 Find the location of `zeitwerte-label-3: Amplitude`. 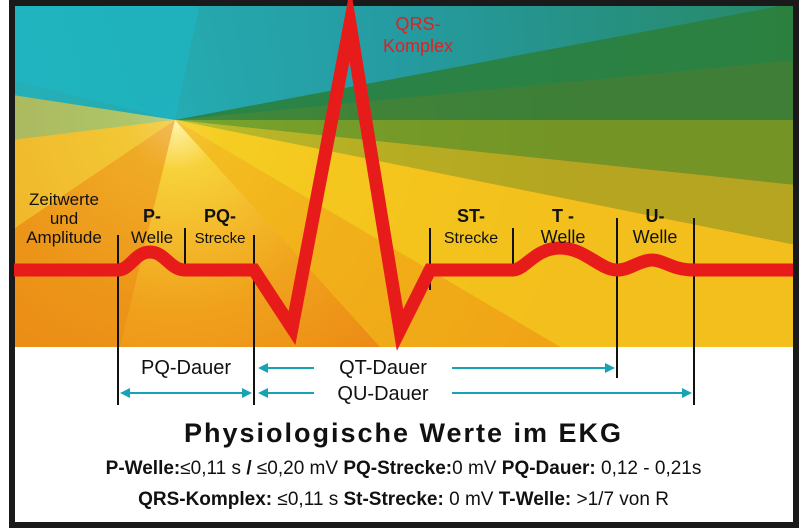

zeitwerte-label-3: Amplitude is located at coordinates (64, 237).